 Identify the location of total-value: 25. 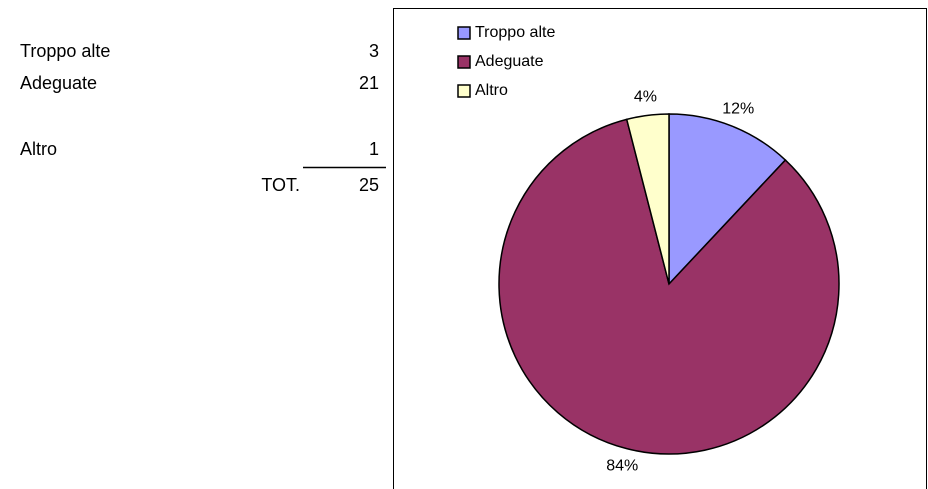
(369, 185).